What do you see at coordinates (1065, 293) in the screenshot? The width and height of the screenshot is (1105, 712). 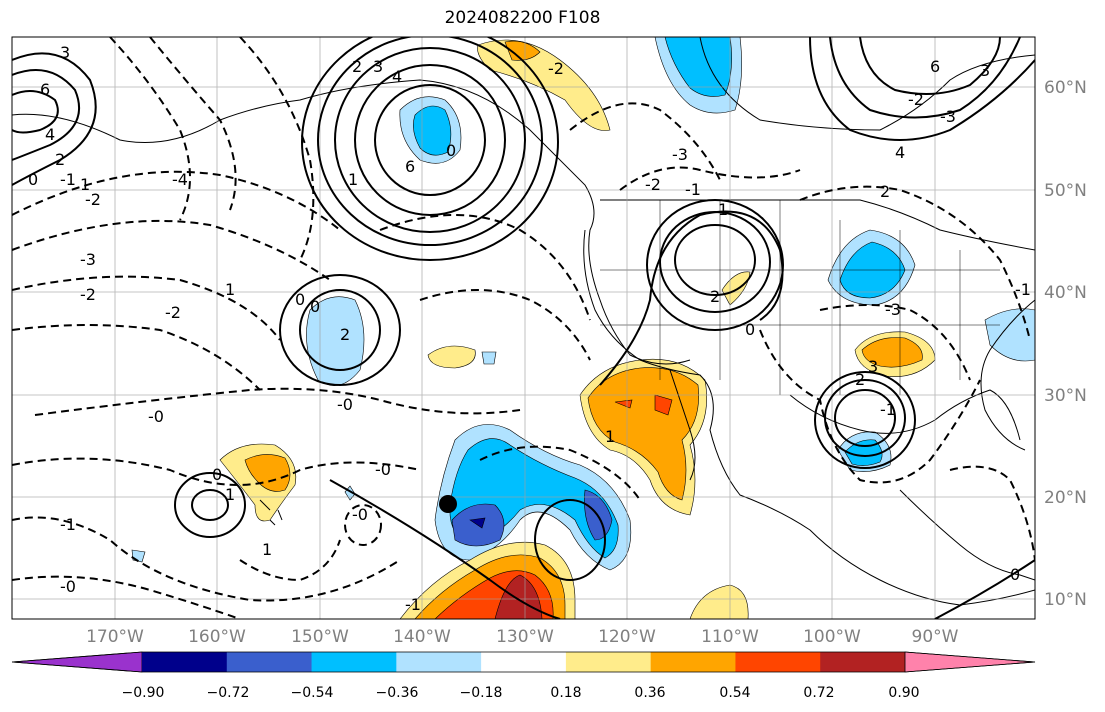 I see `lat-label: 40°N` at bounding box center [1065, 293].